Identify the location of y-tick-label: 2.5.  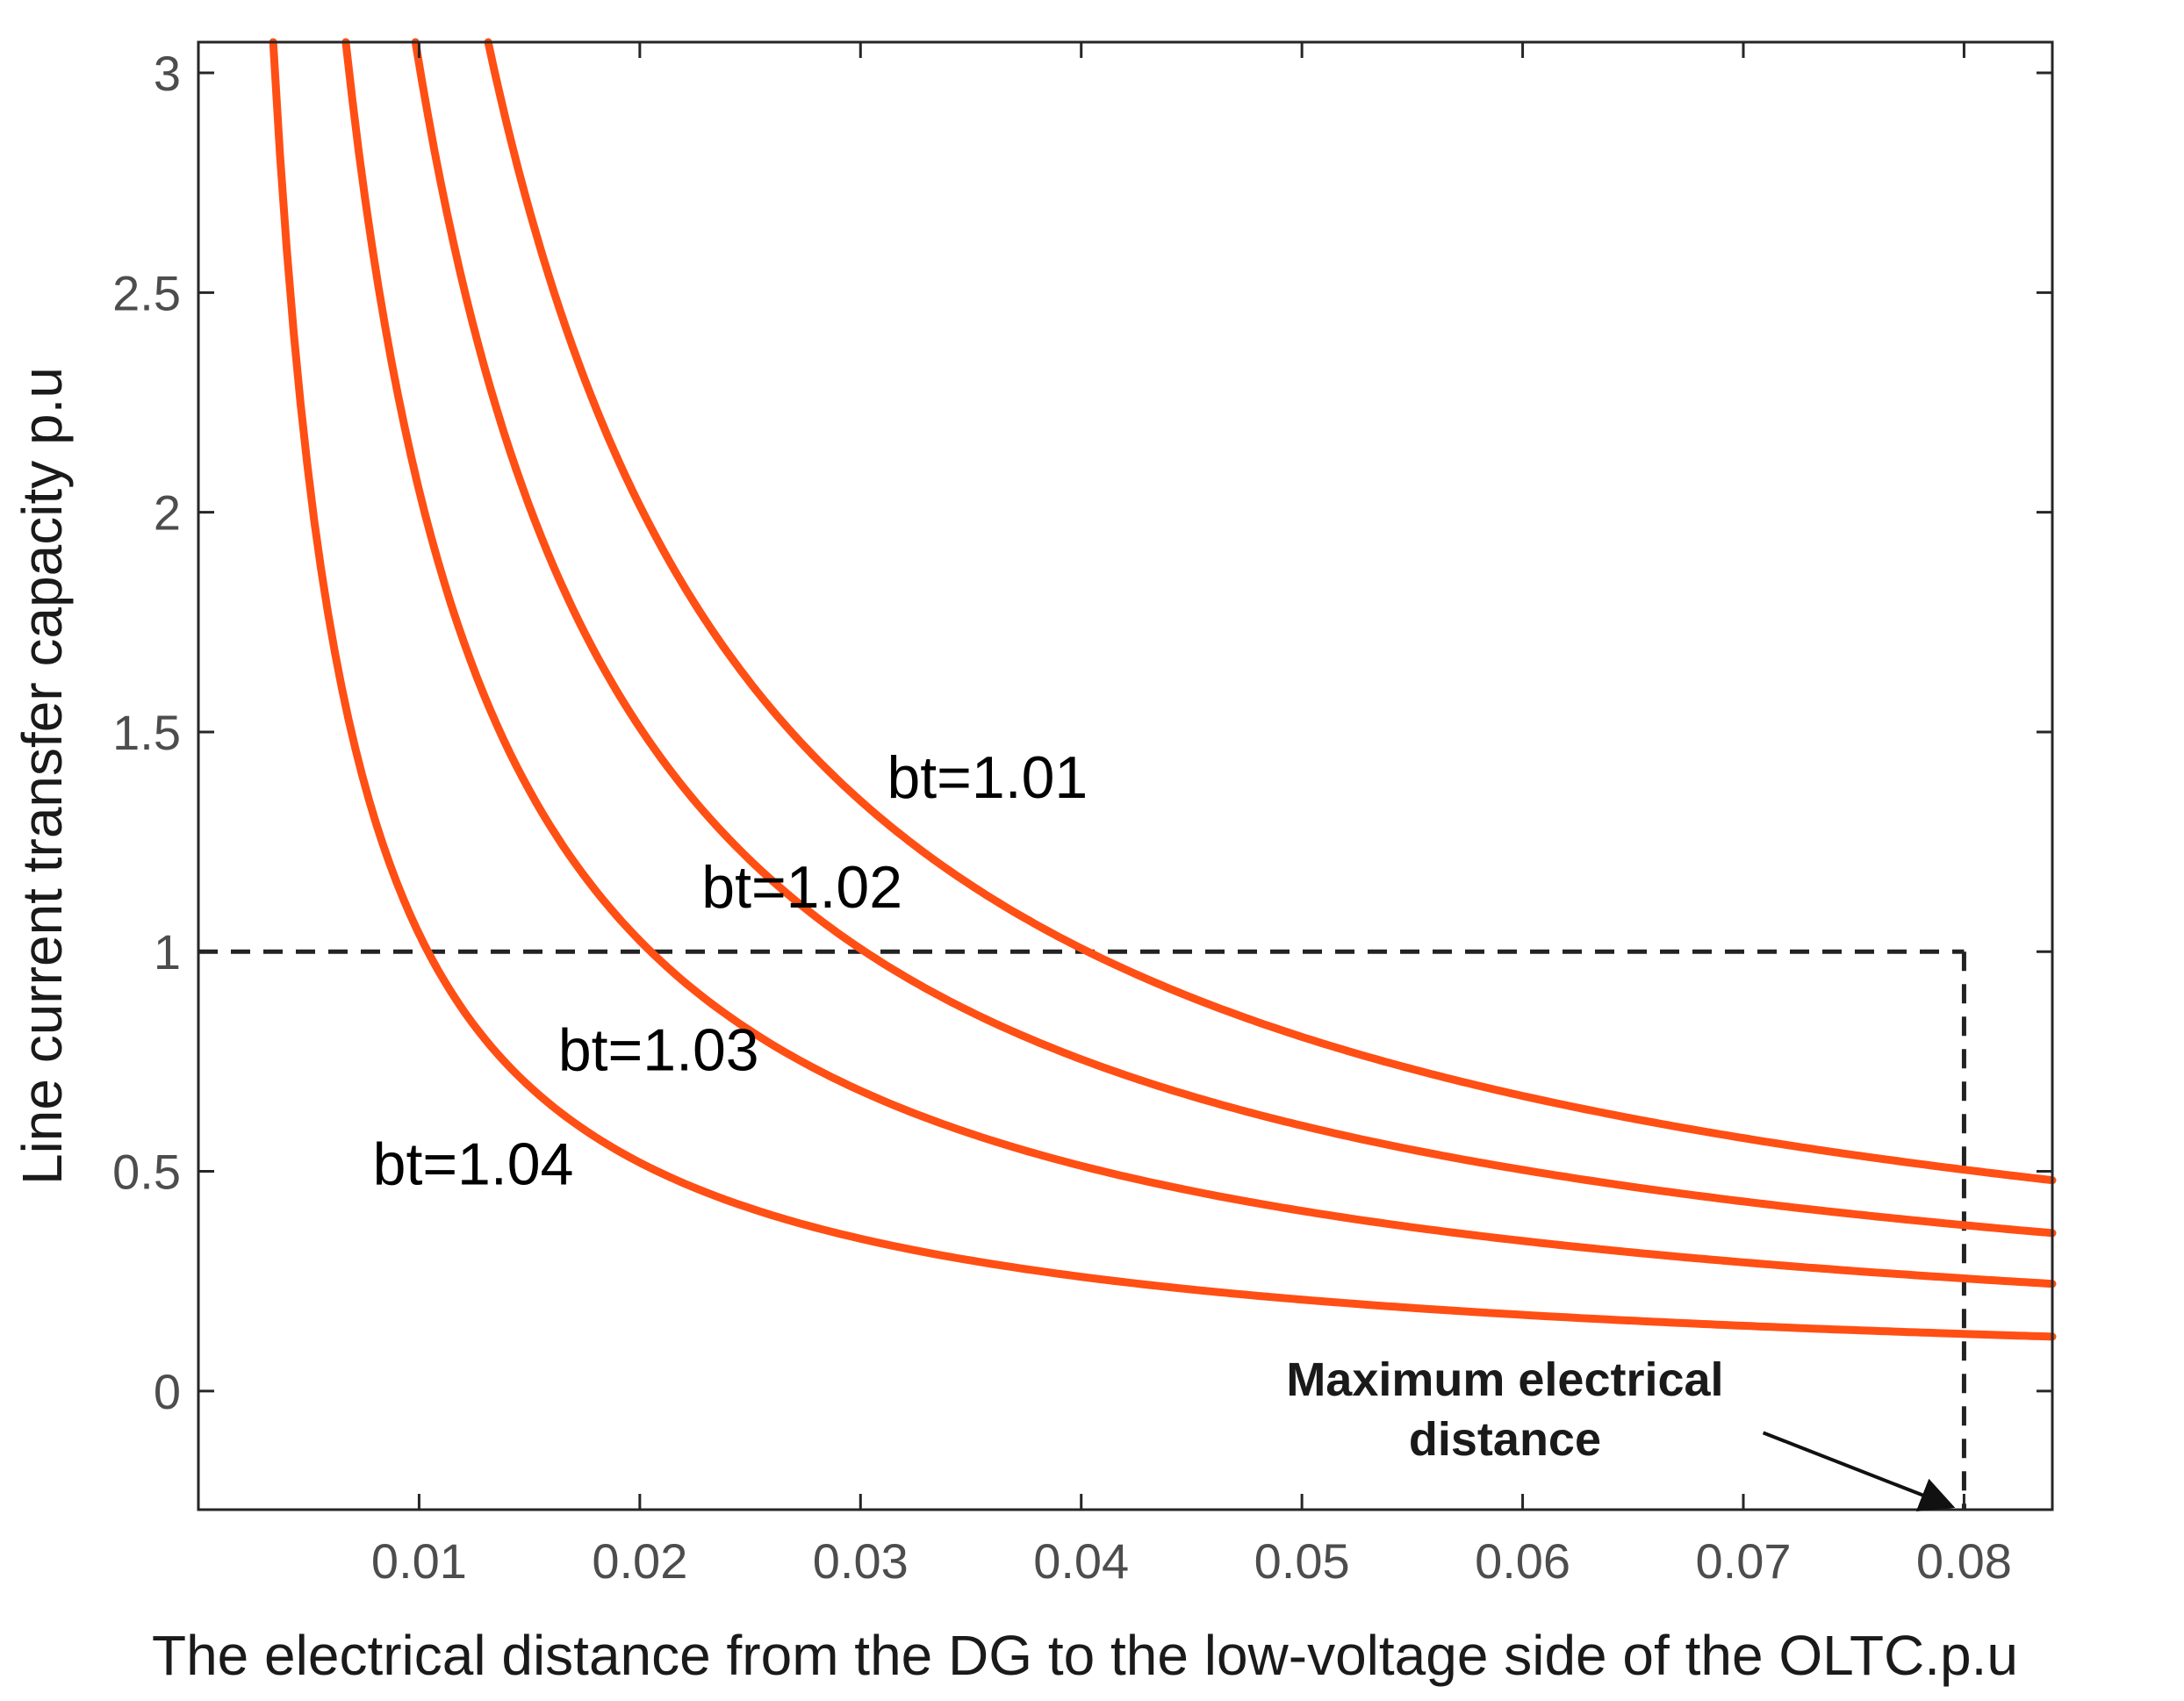
(146, 292).